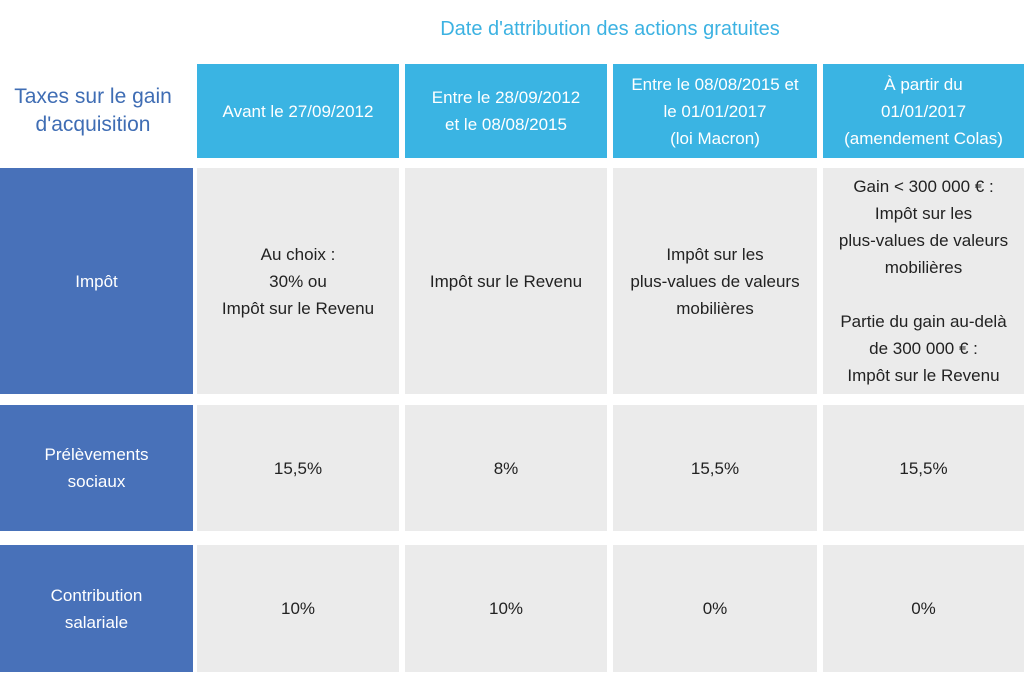 Image resolution: width=1024 pixels, height=683 pixels. I want to click on row-label-contribution-salariale: Contribution salariale, so click(96, 608).